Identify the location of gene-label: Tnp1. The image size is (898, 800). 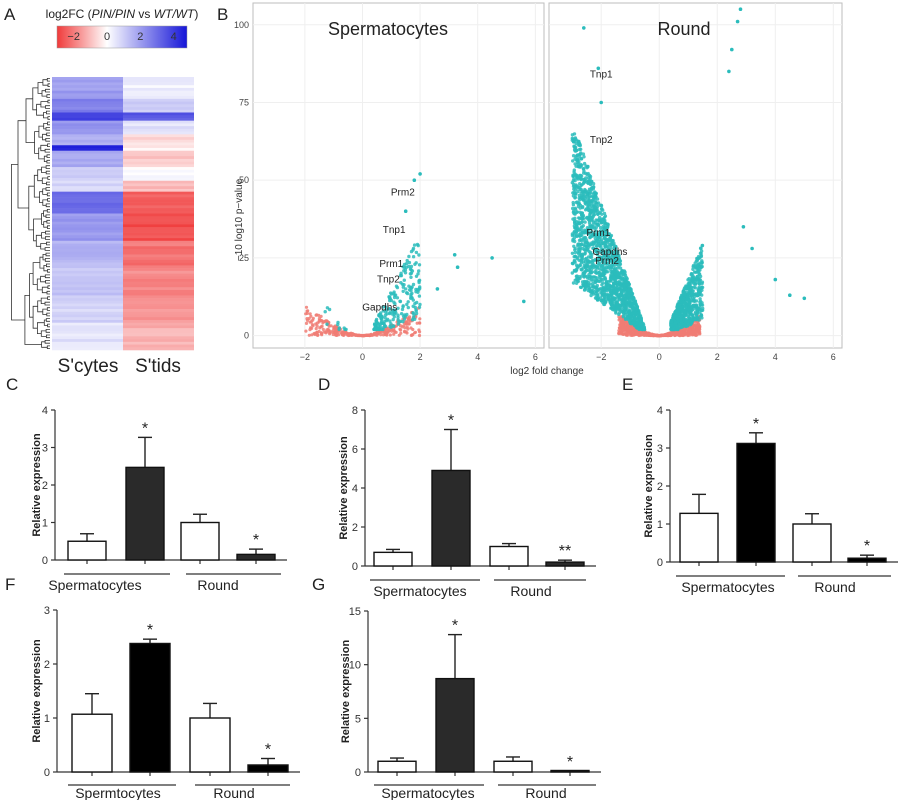
(601, 75).